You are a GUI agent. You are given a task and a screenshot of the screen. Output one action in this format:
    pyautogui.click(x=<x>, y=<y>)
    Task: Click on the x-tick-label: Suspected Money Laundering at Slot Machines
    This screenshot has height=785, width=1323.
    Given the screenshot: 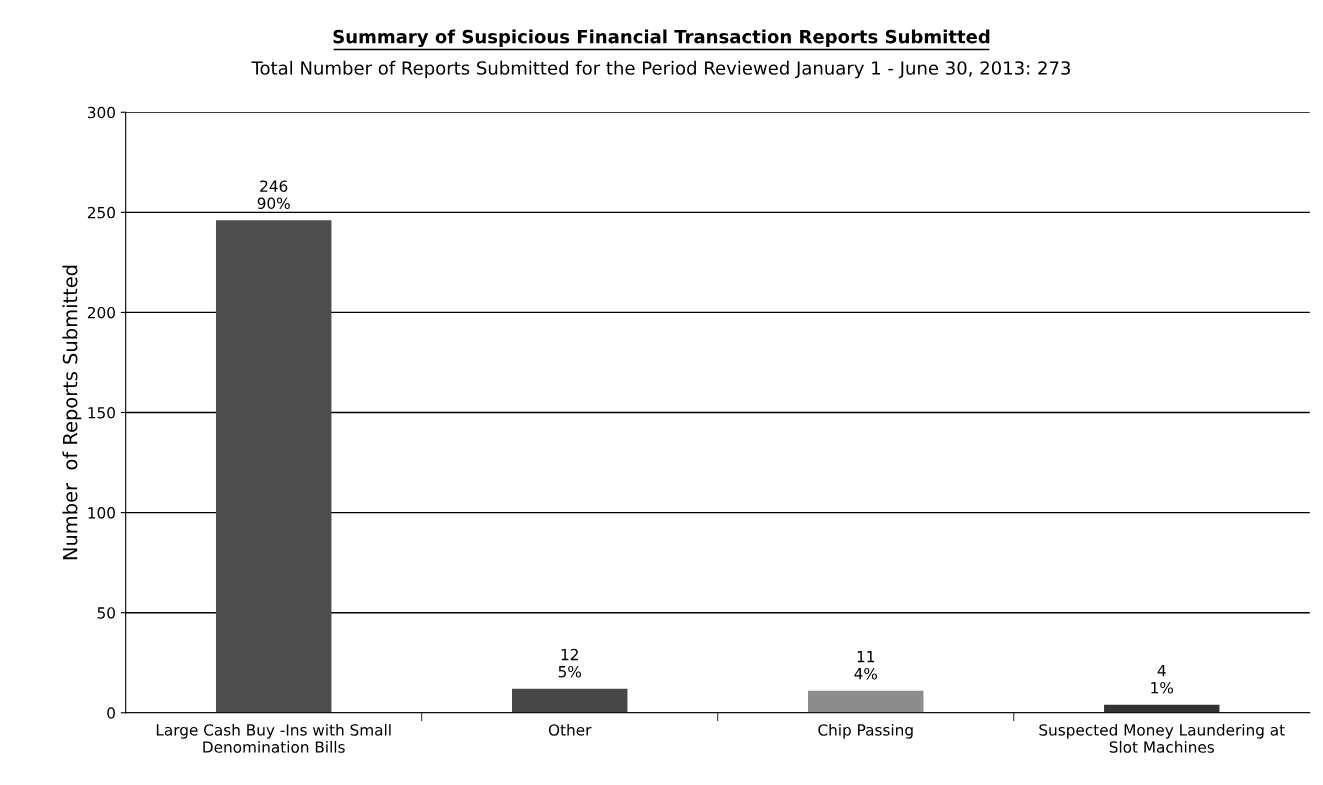 What is the action you would take?
    pyautogui.click(x=1162, y=738)
    